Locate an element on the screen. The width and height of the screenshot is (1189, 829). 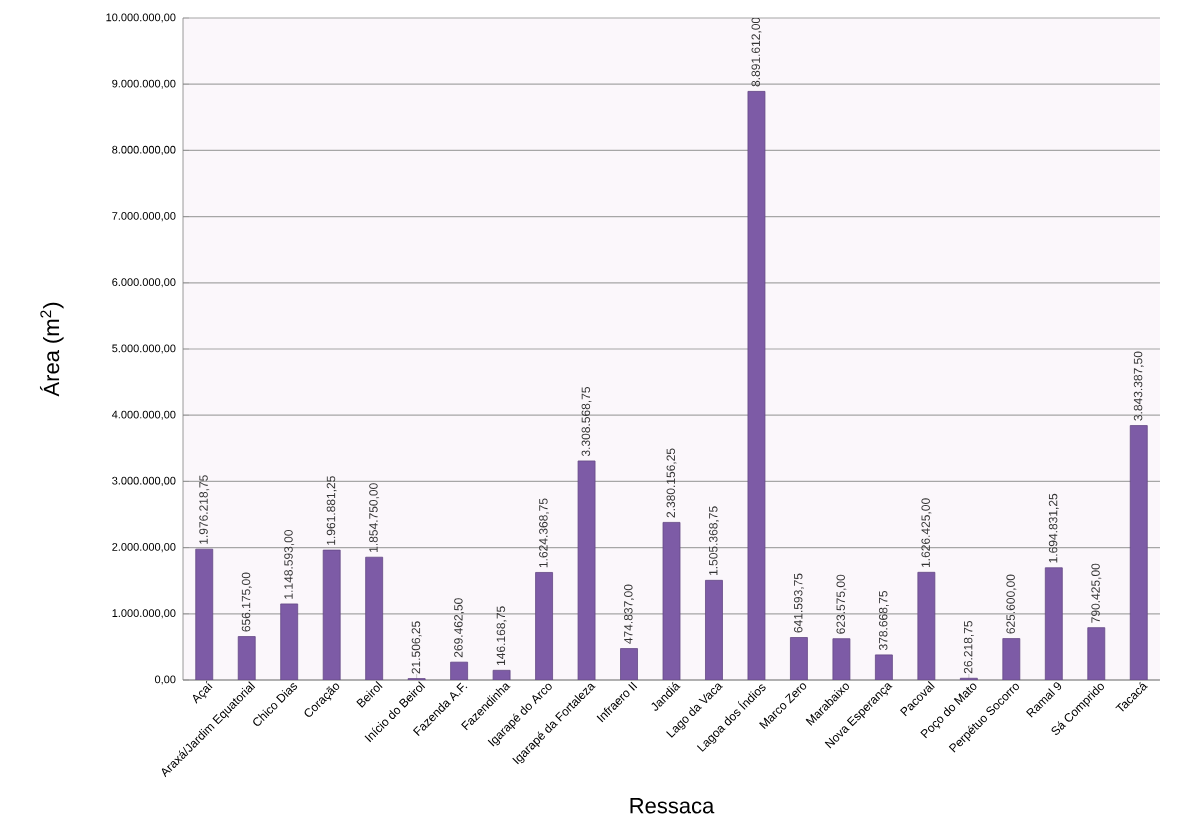
y-tick-label: 7.000.000,00 is located at coordinates (144, 217).